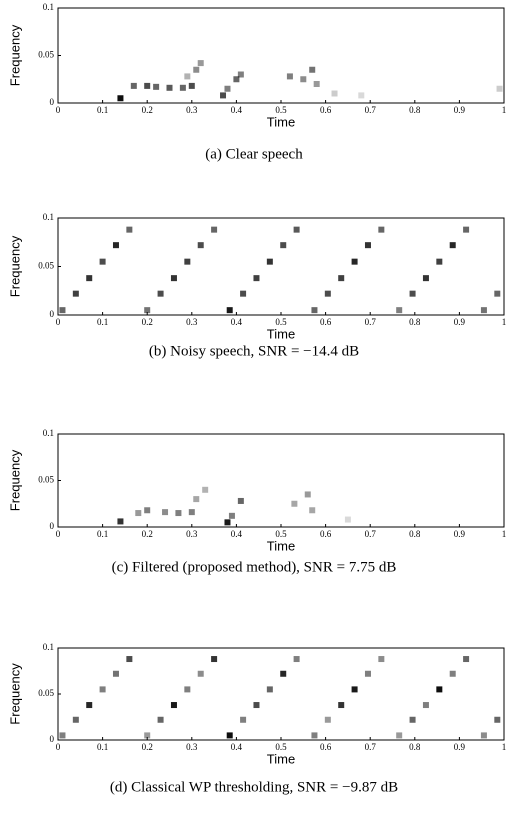 The height and width of the screenshot is (816, 507). Describe the element at coordinates (254, 154) in the screenshot. I see `panel-caption: (a) Clear speech` at that location.